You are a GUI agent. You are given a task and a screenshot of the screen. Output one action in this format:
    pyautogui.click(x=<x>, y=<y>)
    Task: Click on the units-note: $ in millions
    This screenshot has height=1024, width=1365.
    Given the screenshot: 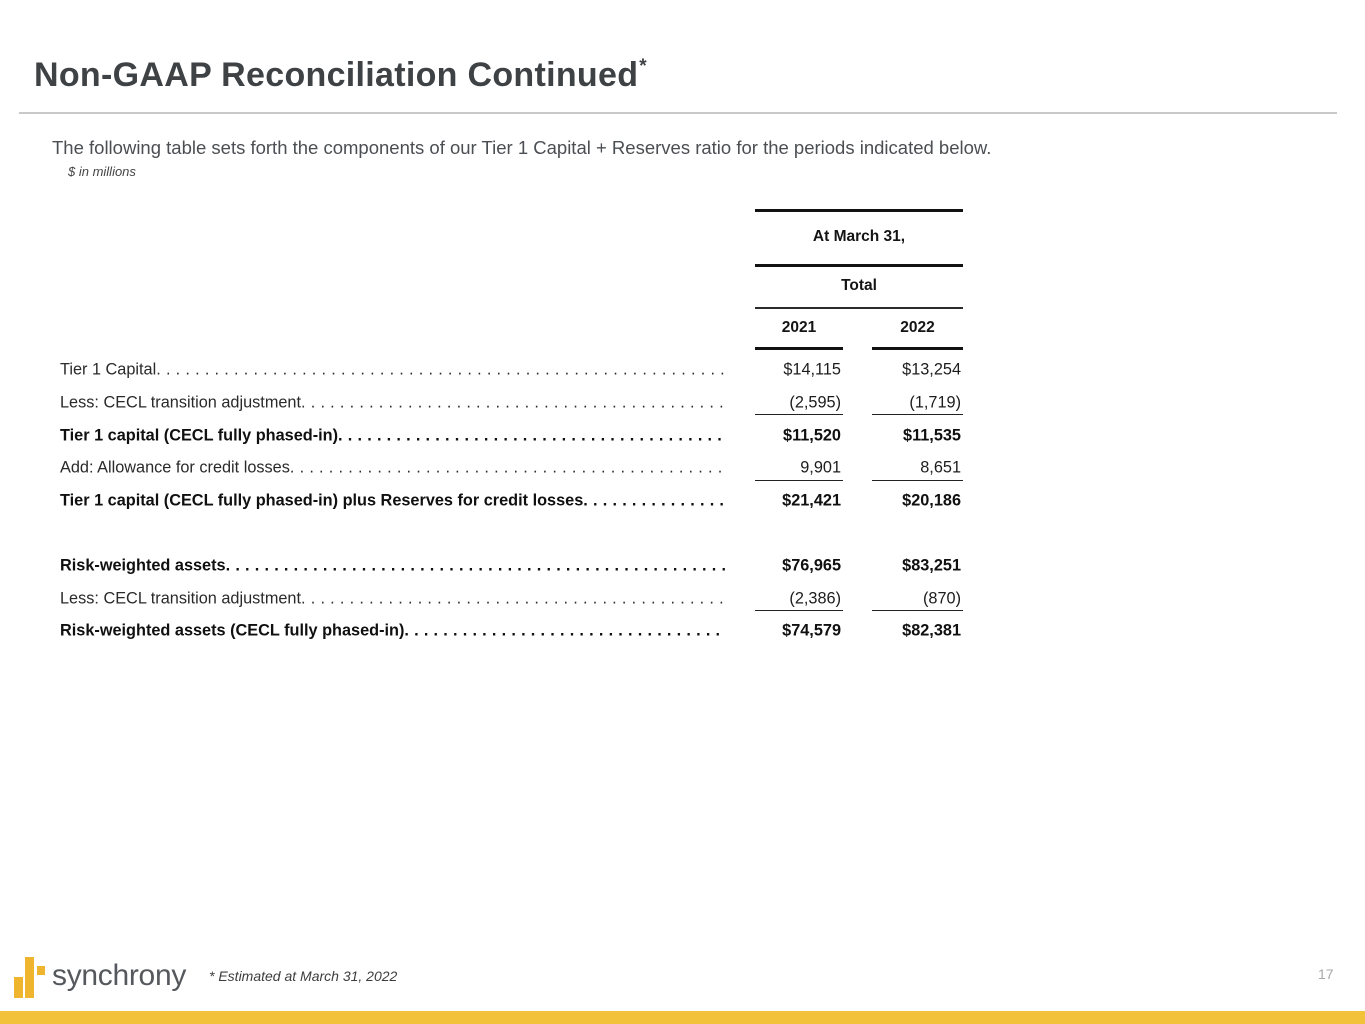 What is the action you would take?
    pyautogui.click(x=102, y=171)
    